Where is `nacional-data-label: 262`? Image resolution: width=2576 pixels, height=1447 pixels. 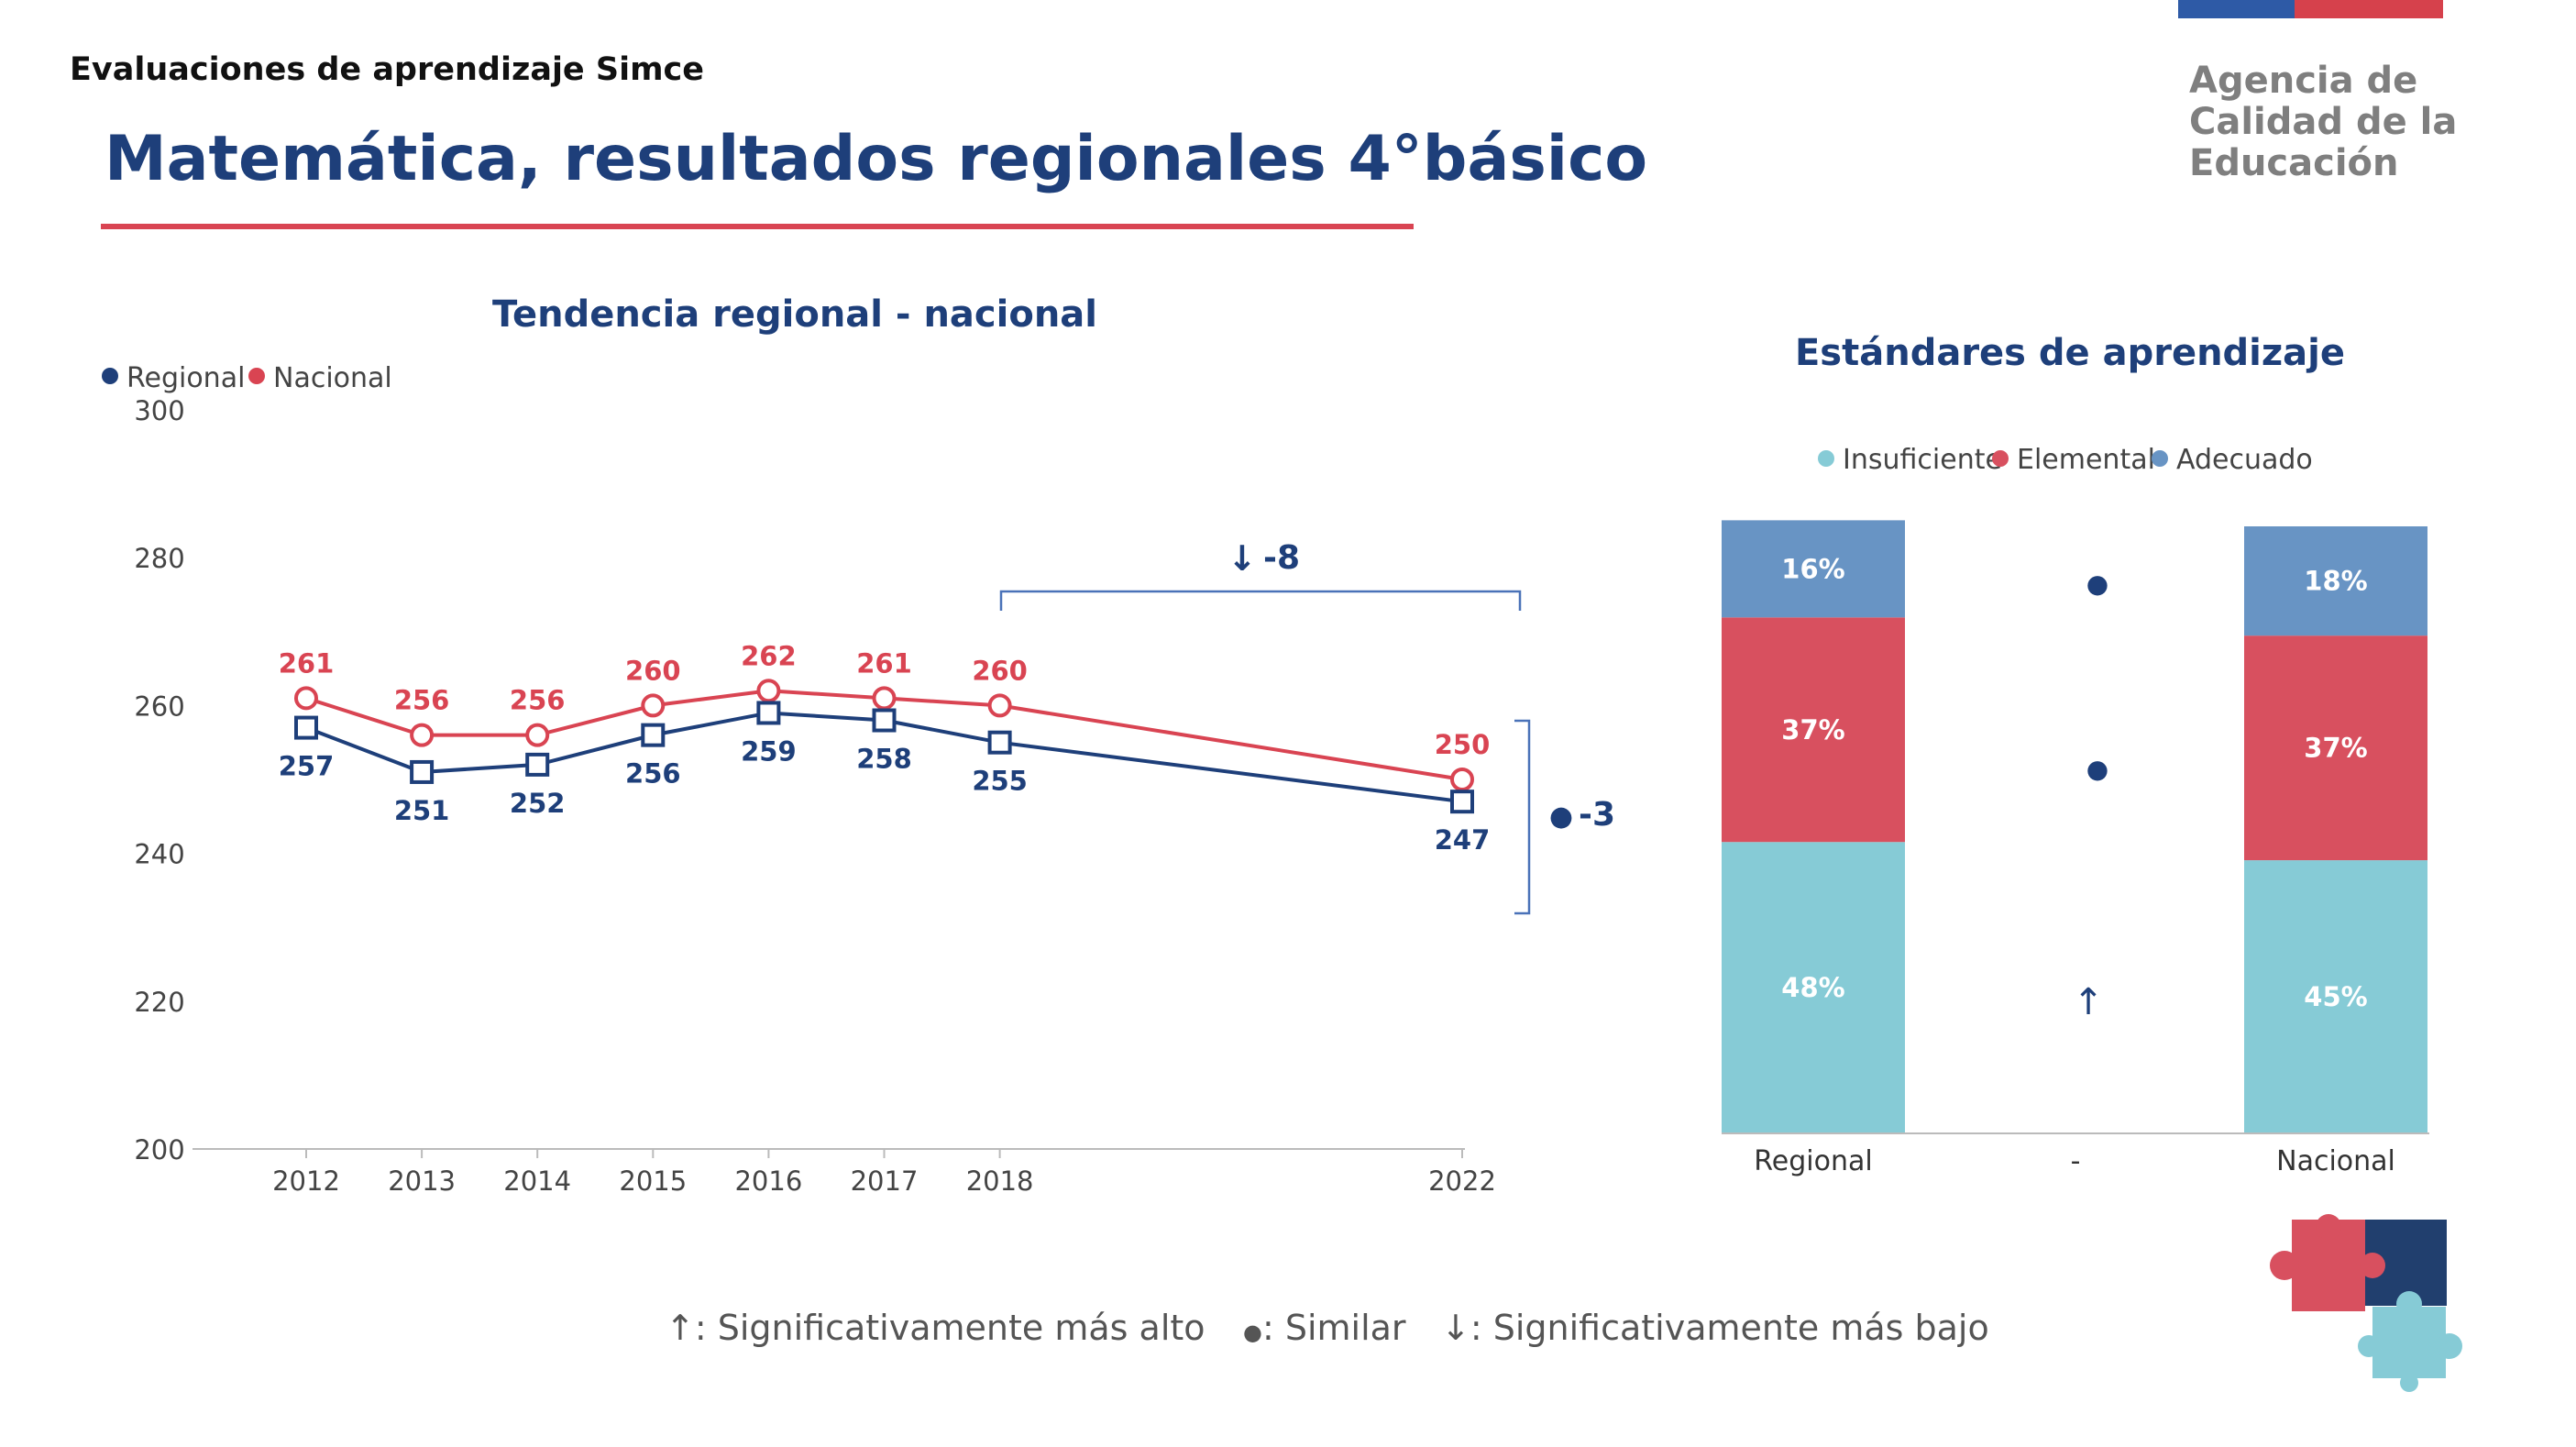 nacional-data-label: 262 is located at coordinates (769, 655).